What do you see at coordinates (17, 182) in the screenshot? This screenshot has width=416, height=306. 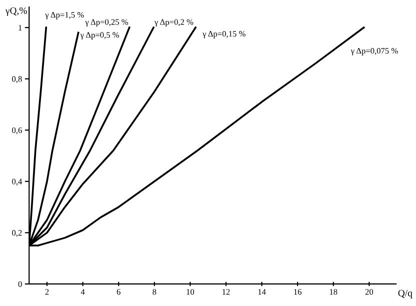 I see `y-tick-label: 0,4` at bounding box center [17, 182].